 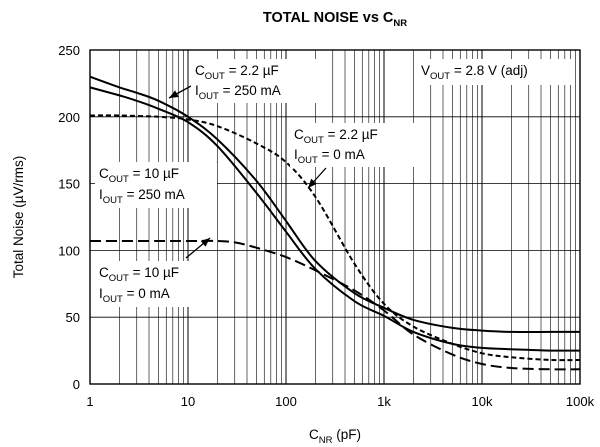 What do you see at coordinates (69, 117) in the screenshot?
I see `y-tick-label: 200` at bounding box center [69, 117].